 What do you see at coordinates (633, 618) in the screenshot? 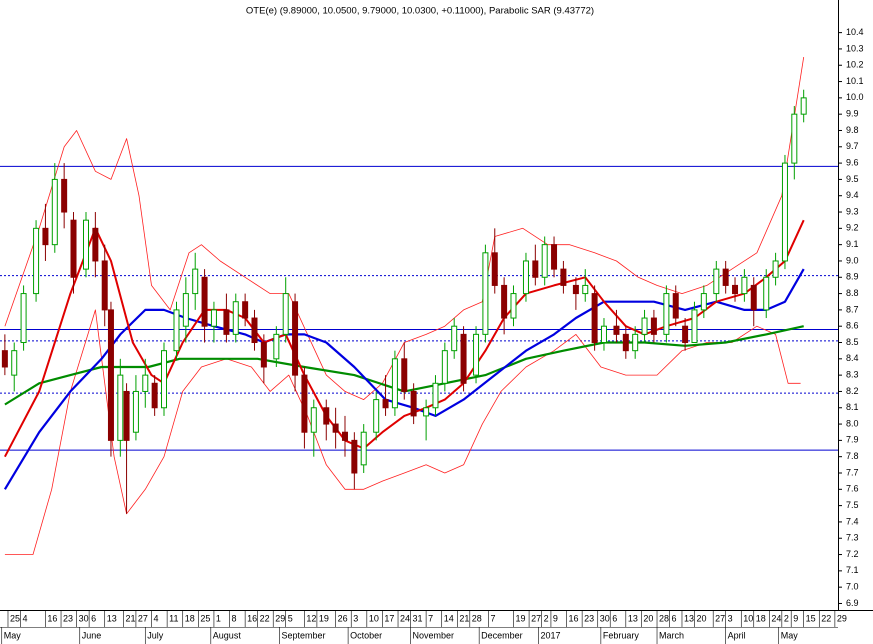
I see `x-tick-label: 13` at bounding box center [633, 618].